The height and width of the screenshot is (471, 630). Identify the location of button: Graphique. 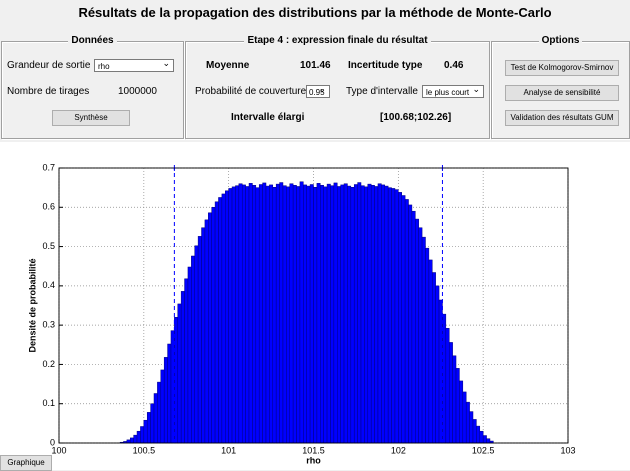
(26, 463).